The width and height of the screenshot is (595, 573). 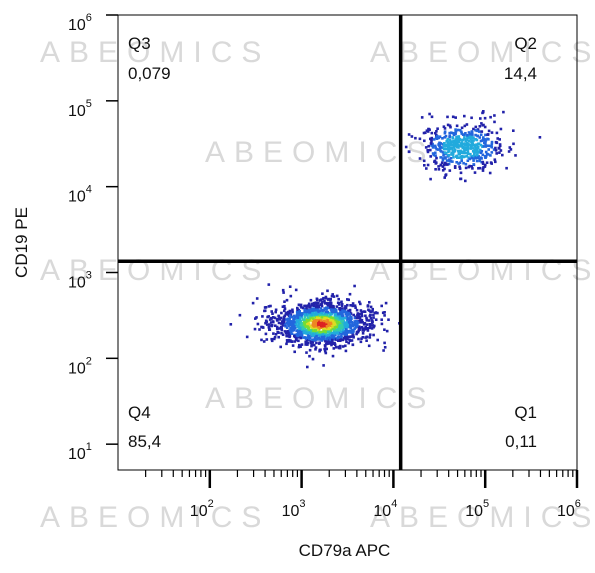 I want to click on x-tick-label: 103, so click(x=294, y=509).